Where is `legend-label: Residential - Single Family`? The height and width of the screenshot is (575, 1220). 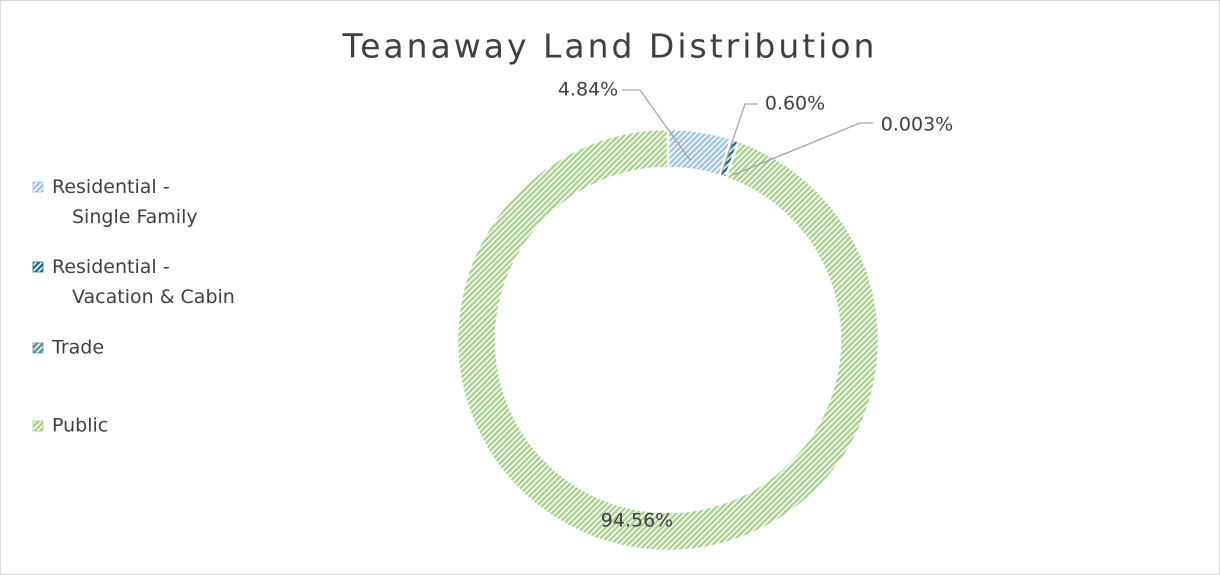
legend-label: Residential - Single Family is located at coordinates (125, 202).